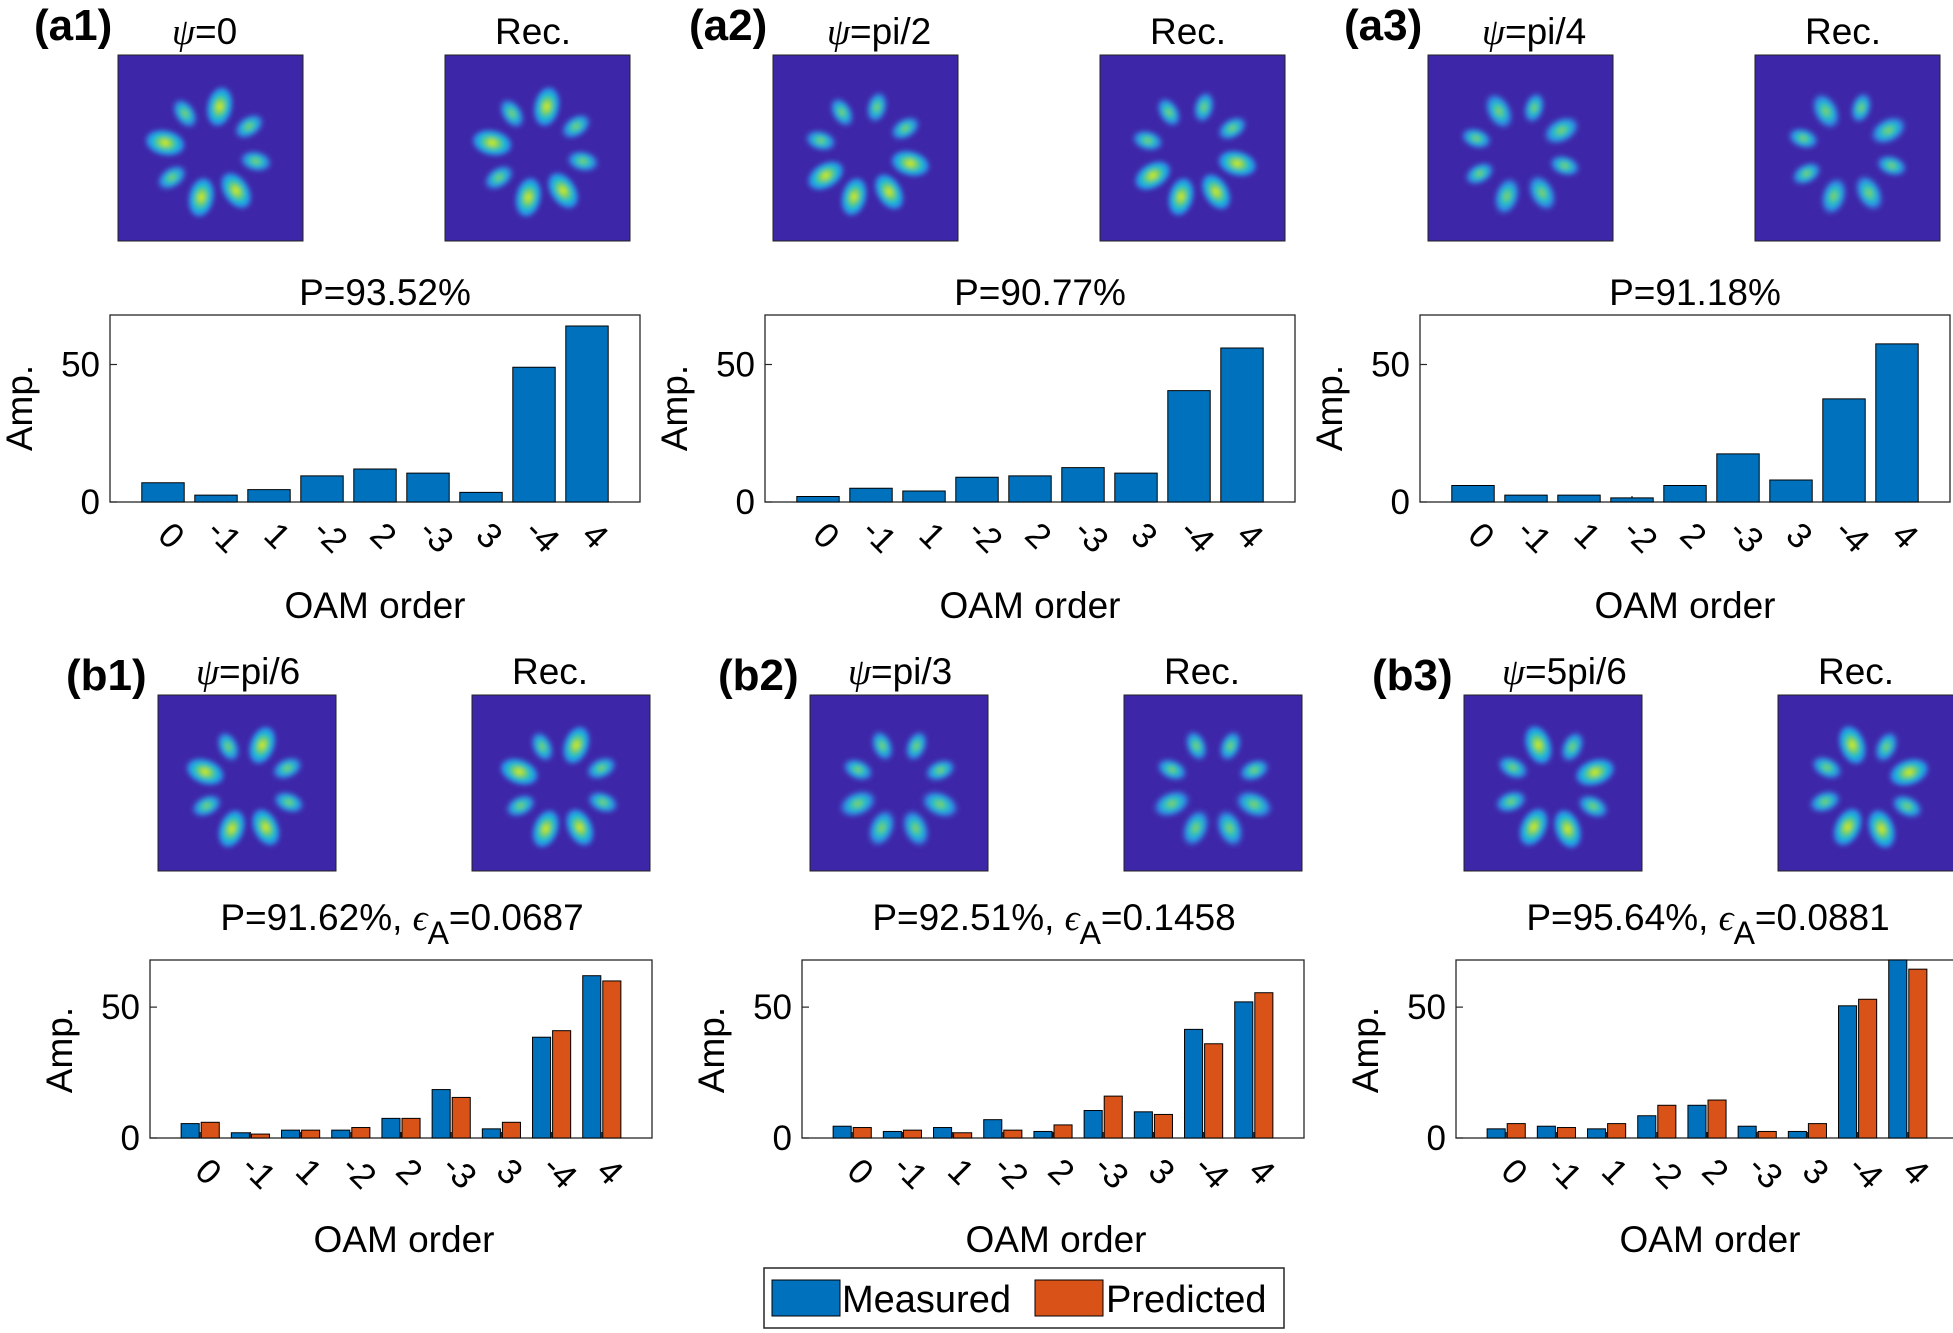 The width and height of the screenshot is (1953, 1333). I want to click on reconstructed-intensity-image, so click(537, 148).